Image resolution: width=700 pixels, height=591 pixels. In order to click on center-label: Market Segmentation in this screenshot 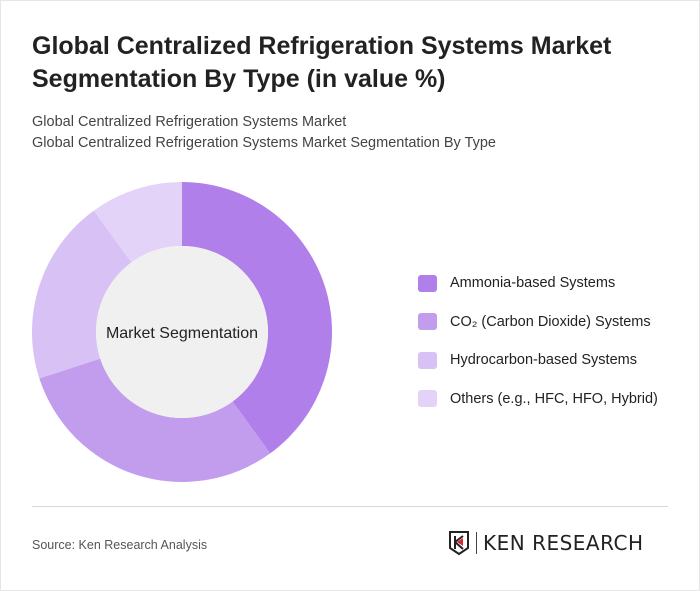, I will do `click(182, 333)`.